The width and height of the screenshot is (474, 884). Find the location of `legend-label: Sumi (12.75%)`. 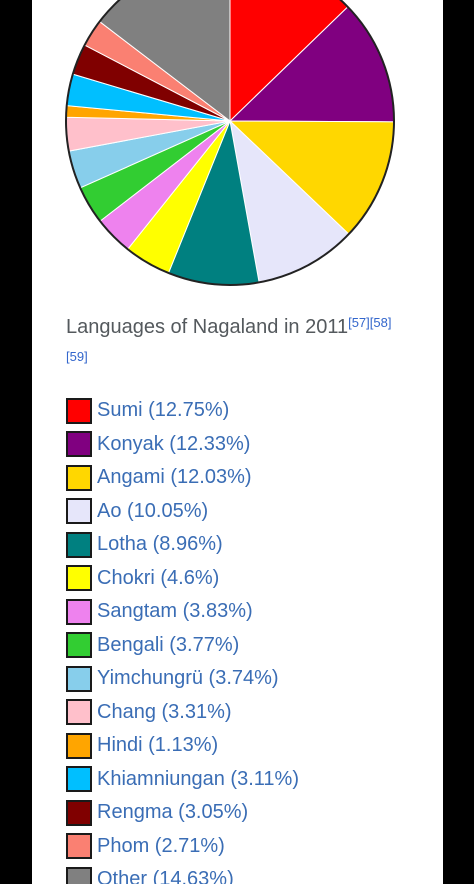

legend-label: Sumi (12.75%) is located at coordinates (163, 410).